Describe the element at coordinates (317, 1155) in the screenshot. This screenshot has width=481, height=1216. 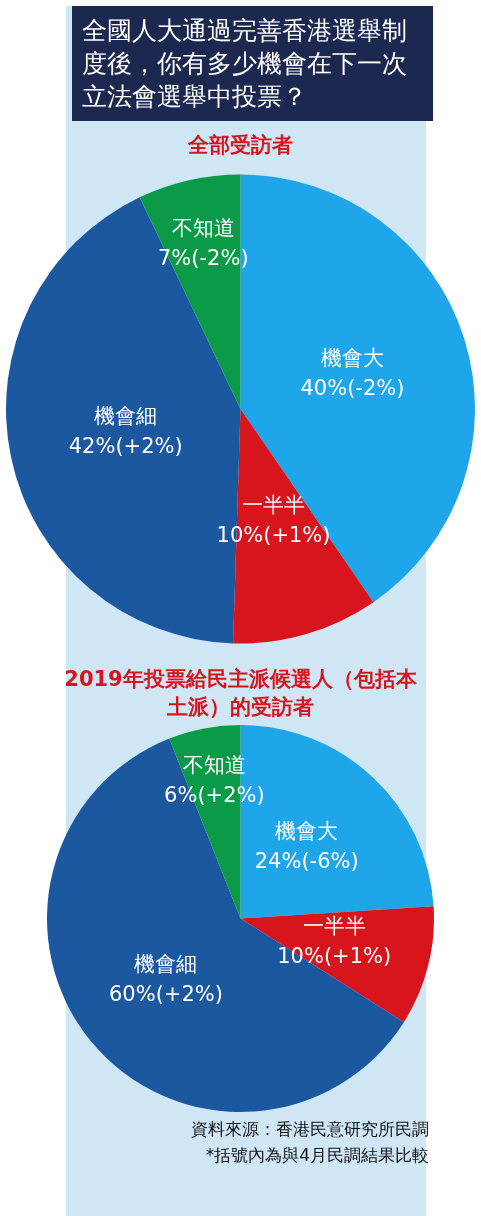
I see `text: *括號內為與4月民調結果比較` at that location.